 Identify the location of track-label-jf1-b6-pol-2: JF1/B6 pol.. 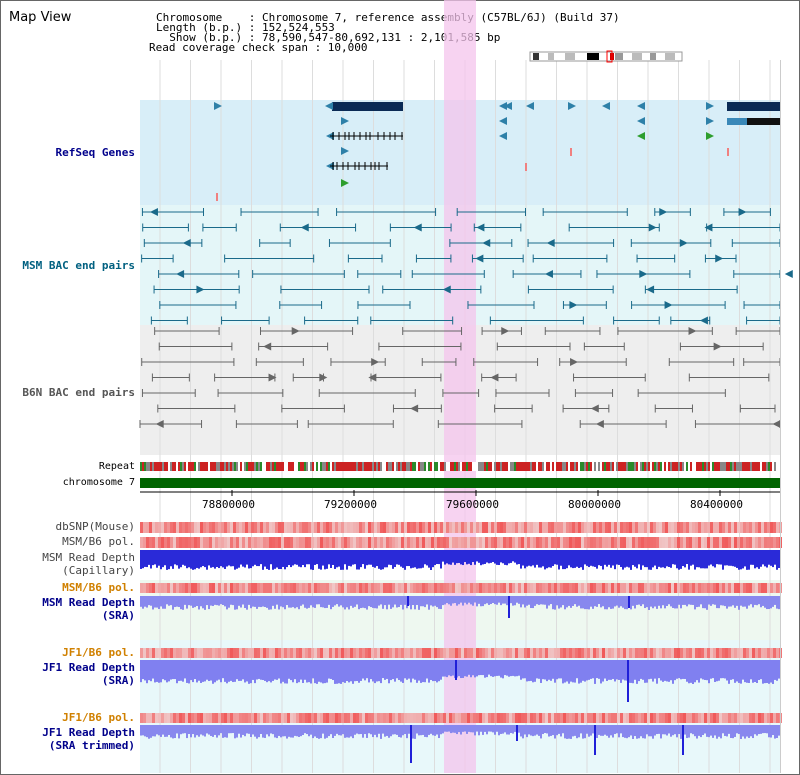
(98, 717).